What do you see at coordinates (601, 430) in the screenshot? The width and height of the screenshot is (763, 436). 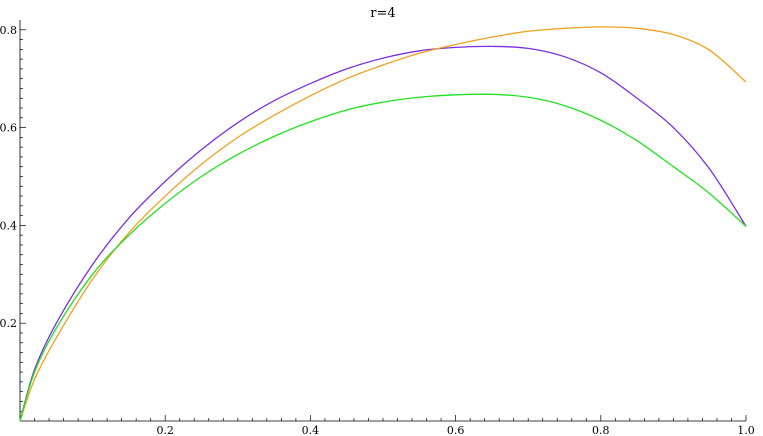 I see `x-tick-label: 0.8` at bounding box center [601, 430].